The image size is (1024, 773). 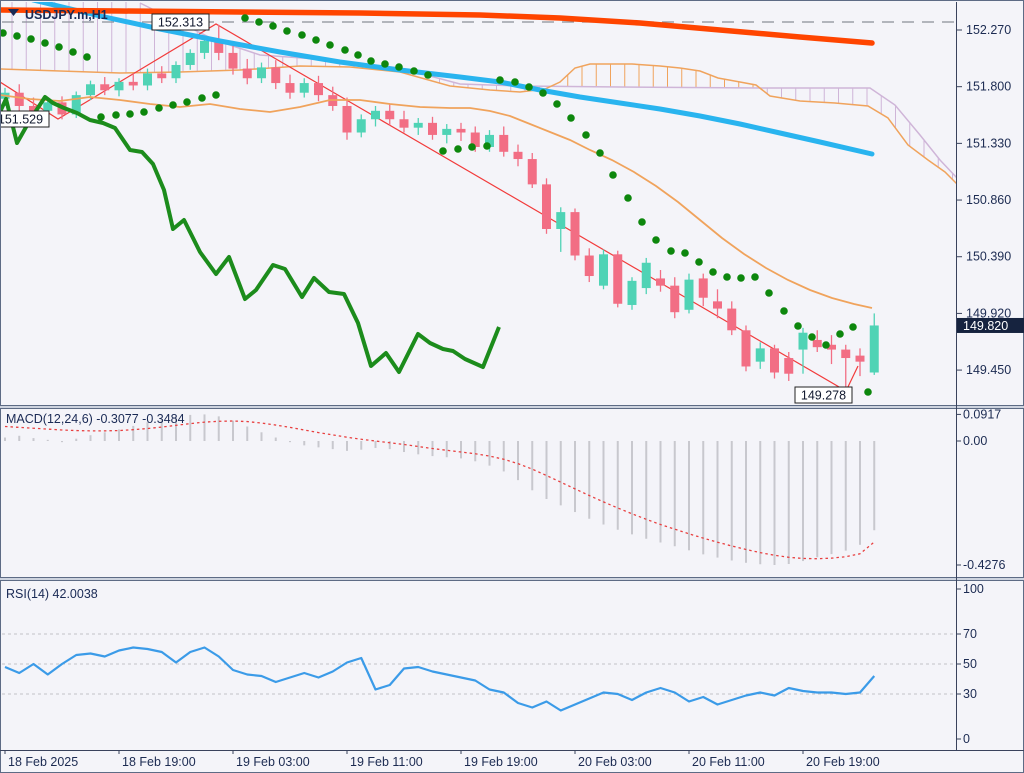 What do you see at coordinates (273, 762) in the screenshot?
I see `time-tick-label: 19 Feb 03:00` at bounding box center [273, 762].